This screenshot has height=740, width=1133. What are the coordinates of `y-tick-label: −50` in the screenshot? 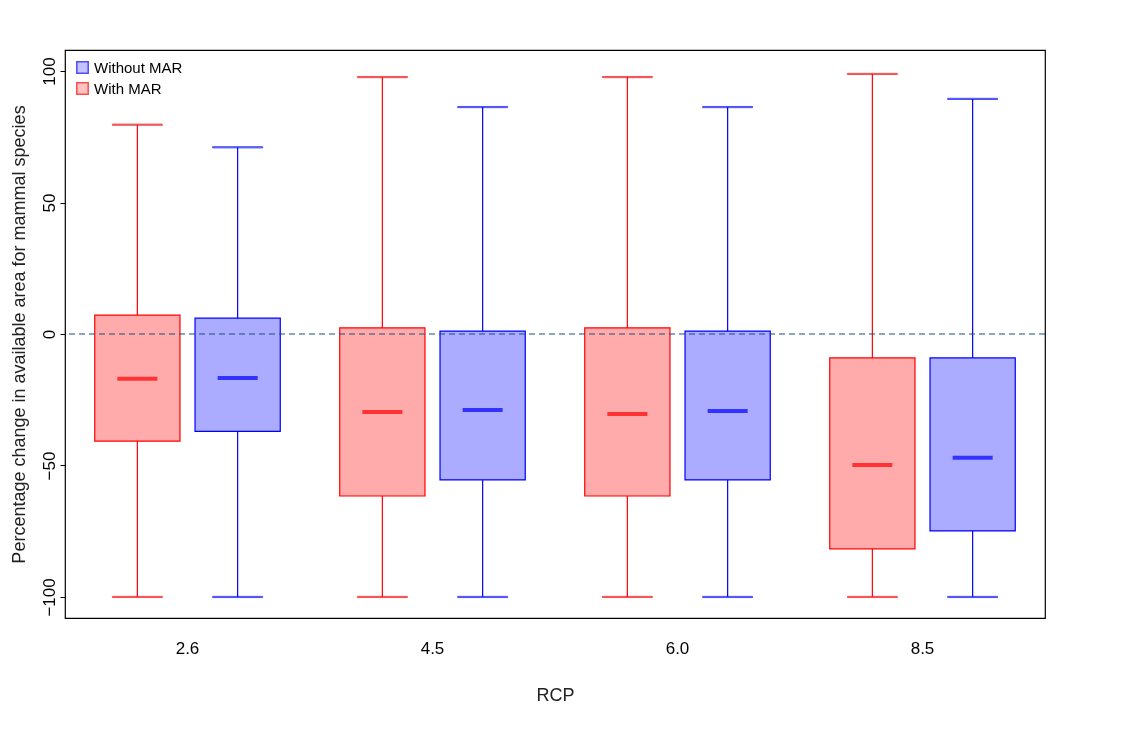 It's located at (49, 466).